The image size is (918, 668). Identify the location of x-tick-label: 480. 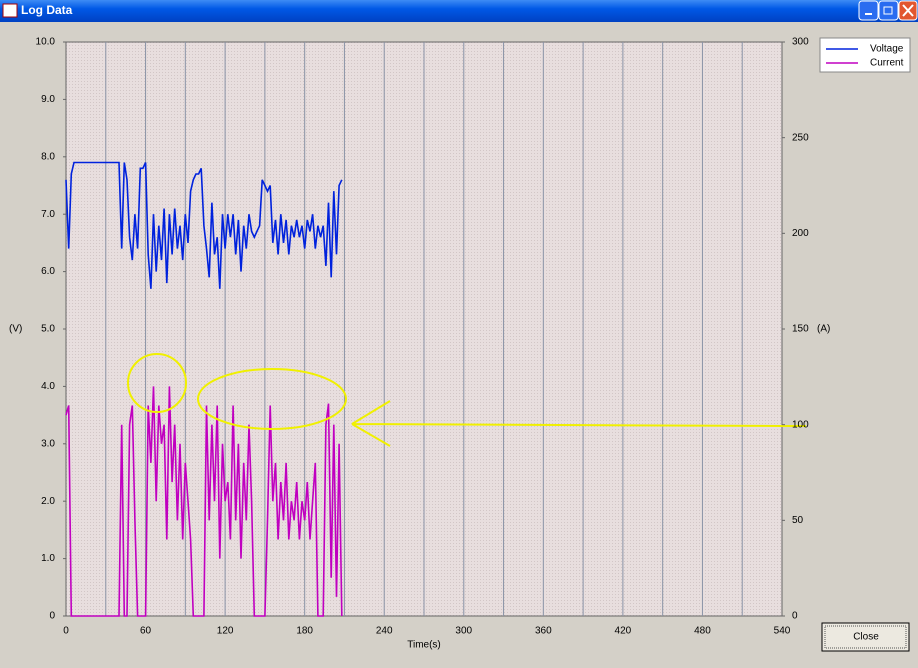
(702, 631).